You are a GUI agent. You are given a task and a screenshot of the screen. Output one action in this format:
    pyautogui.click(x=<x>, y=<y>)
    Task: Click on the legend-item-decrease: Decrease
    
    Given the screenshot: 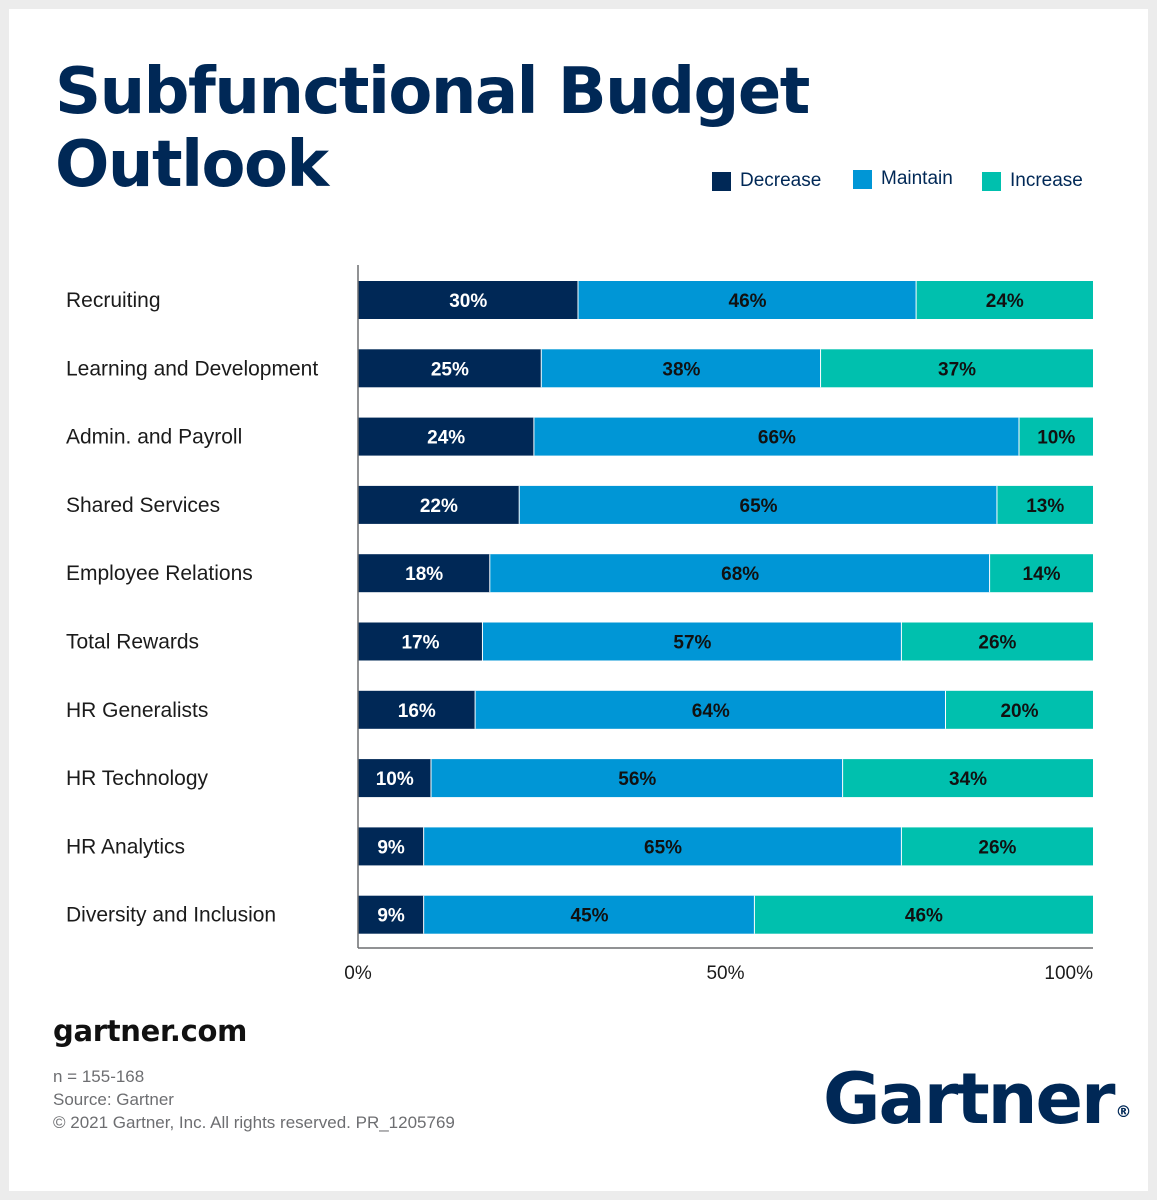 What is the action you would take?
    pyautogui.click(x=766, y=181)
    